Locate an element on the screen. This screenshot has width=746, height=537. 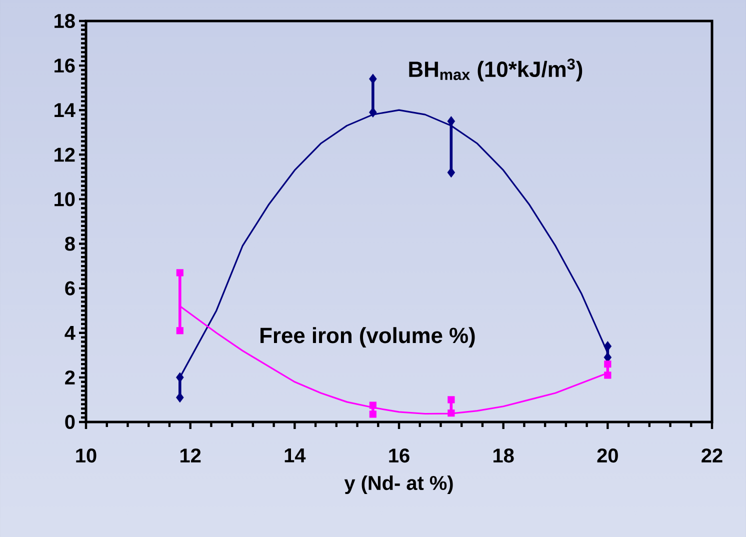
x-tick-label: 20 is located at coordinates (607, 455).